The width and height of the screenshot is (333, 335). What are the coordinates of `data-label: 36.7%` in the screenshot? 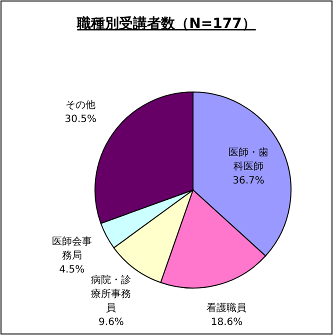 It's located at (248, 180).